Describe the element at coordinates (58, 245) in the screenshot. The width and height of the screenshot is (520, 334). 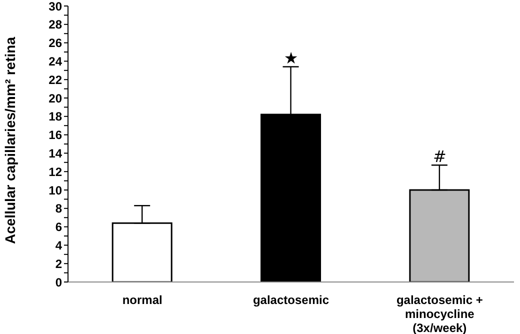
I see `y-tick-label: 4` at that location.